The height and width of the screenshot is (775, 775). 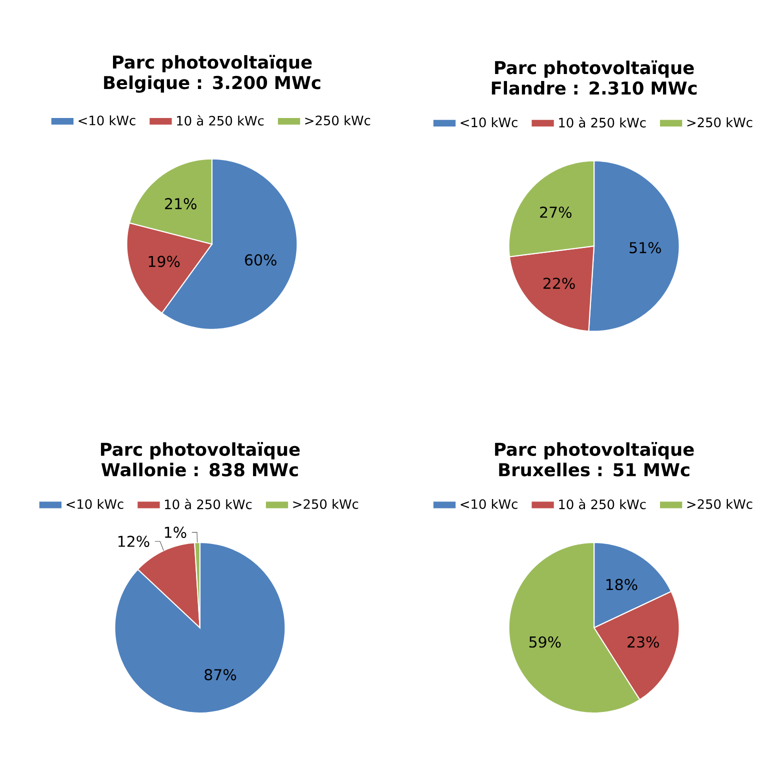 I want to click on data-label: 23%, so click(x=643, y=642).